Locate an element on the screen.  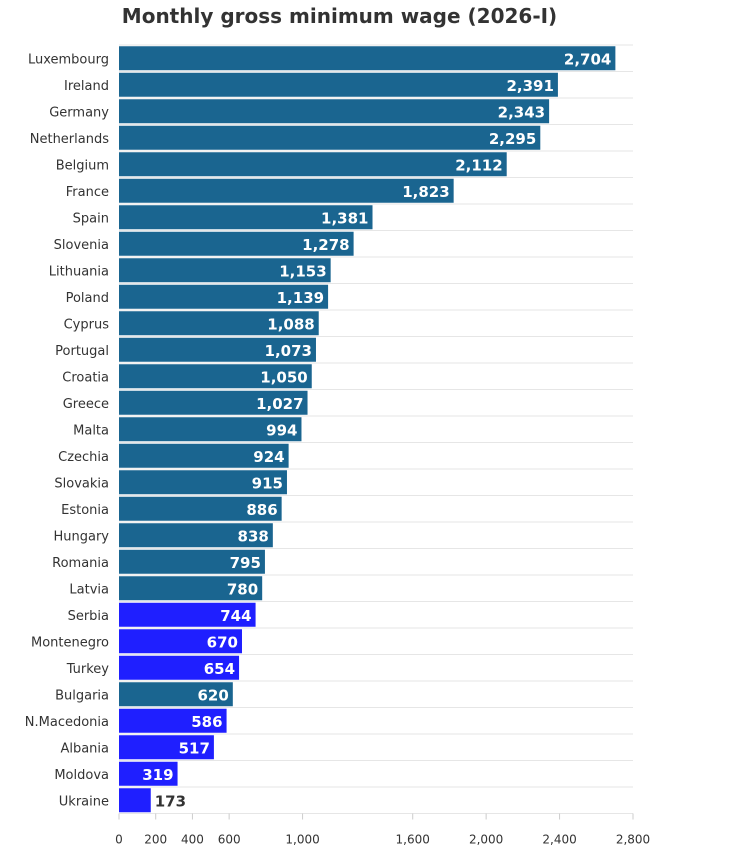
data-label: 1,153 is located at coordinates (302, 271).